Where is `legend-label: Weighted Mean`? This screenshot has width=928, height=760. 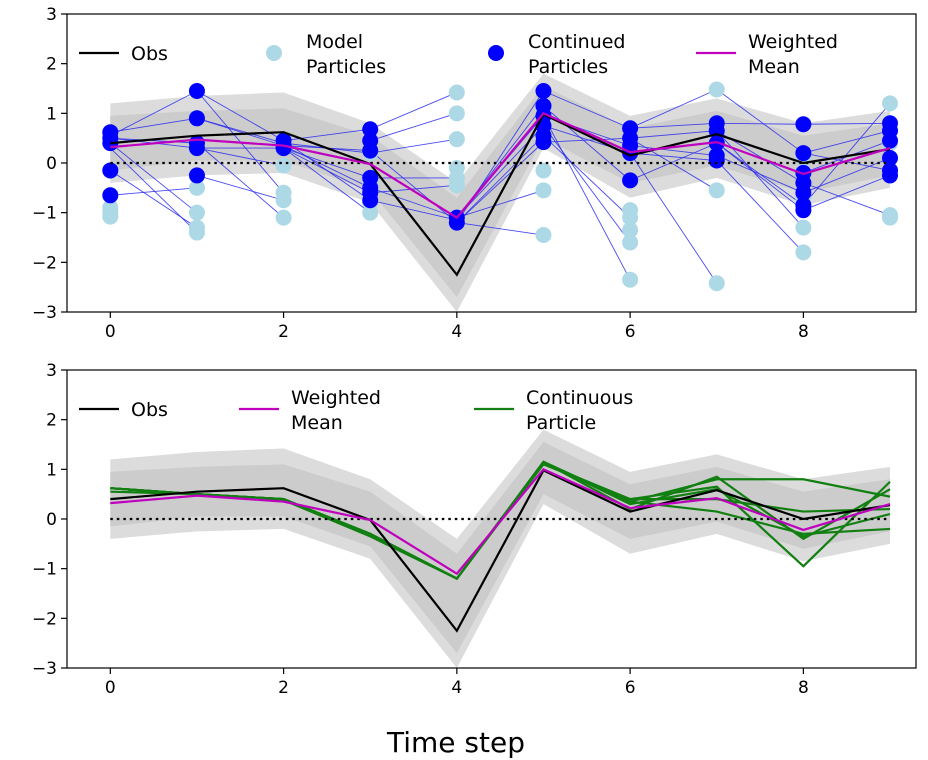 legend-label: Weighted Mean is located at coordinates (793, 54).